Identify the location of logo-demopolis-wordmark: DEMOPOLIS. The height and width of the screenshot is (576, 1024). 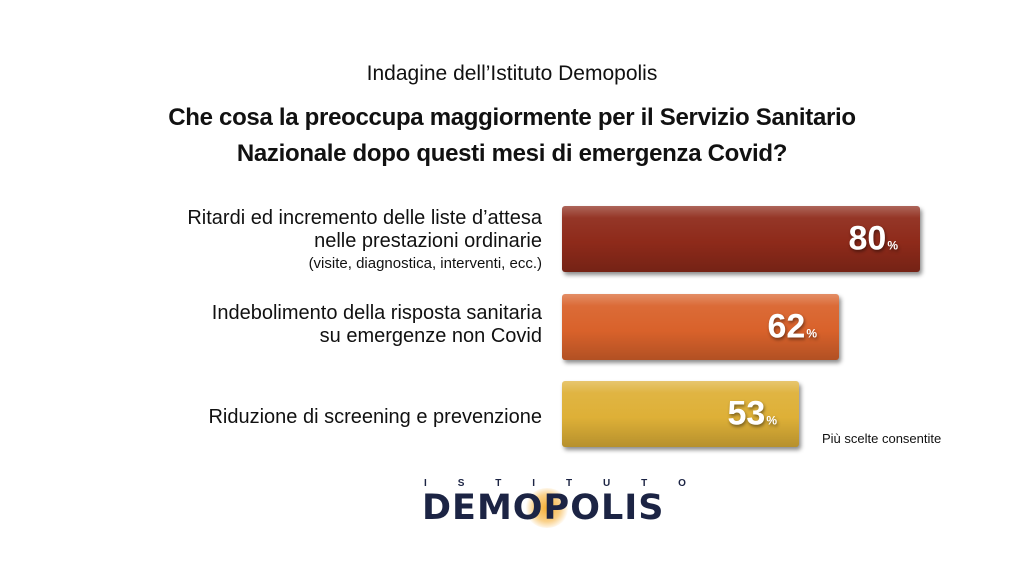
(543, 508).